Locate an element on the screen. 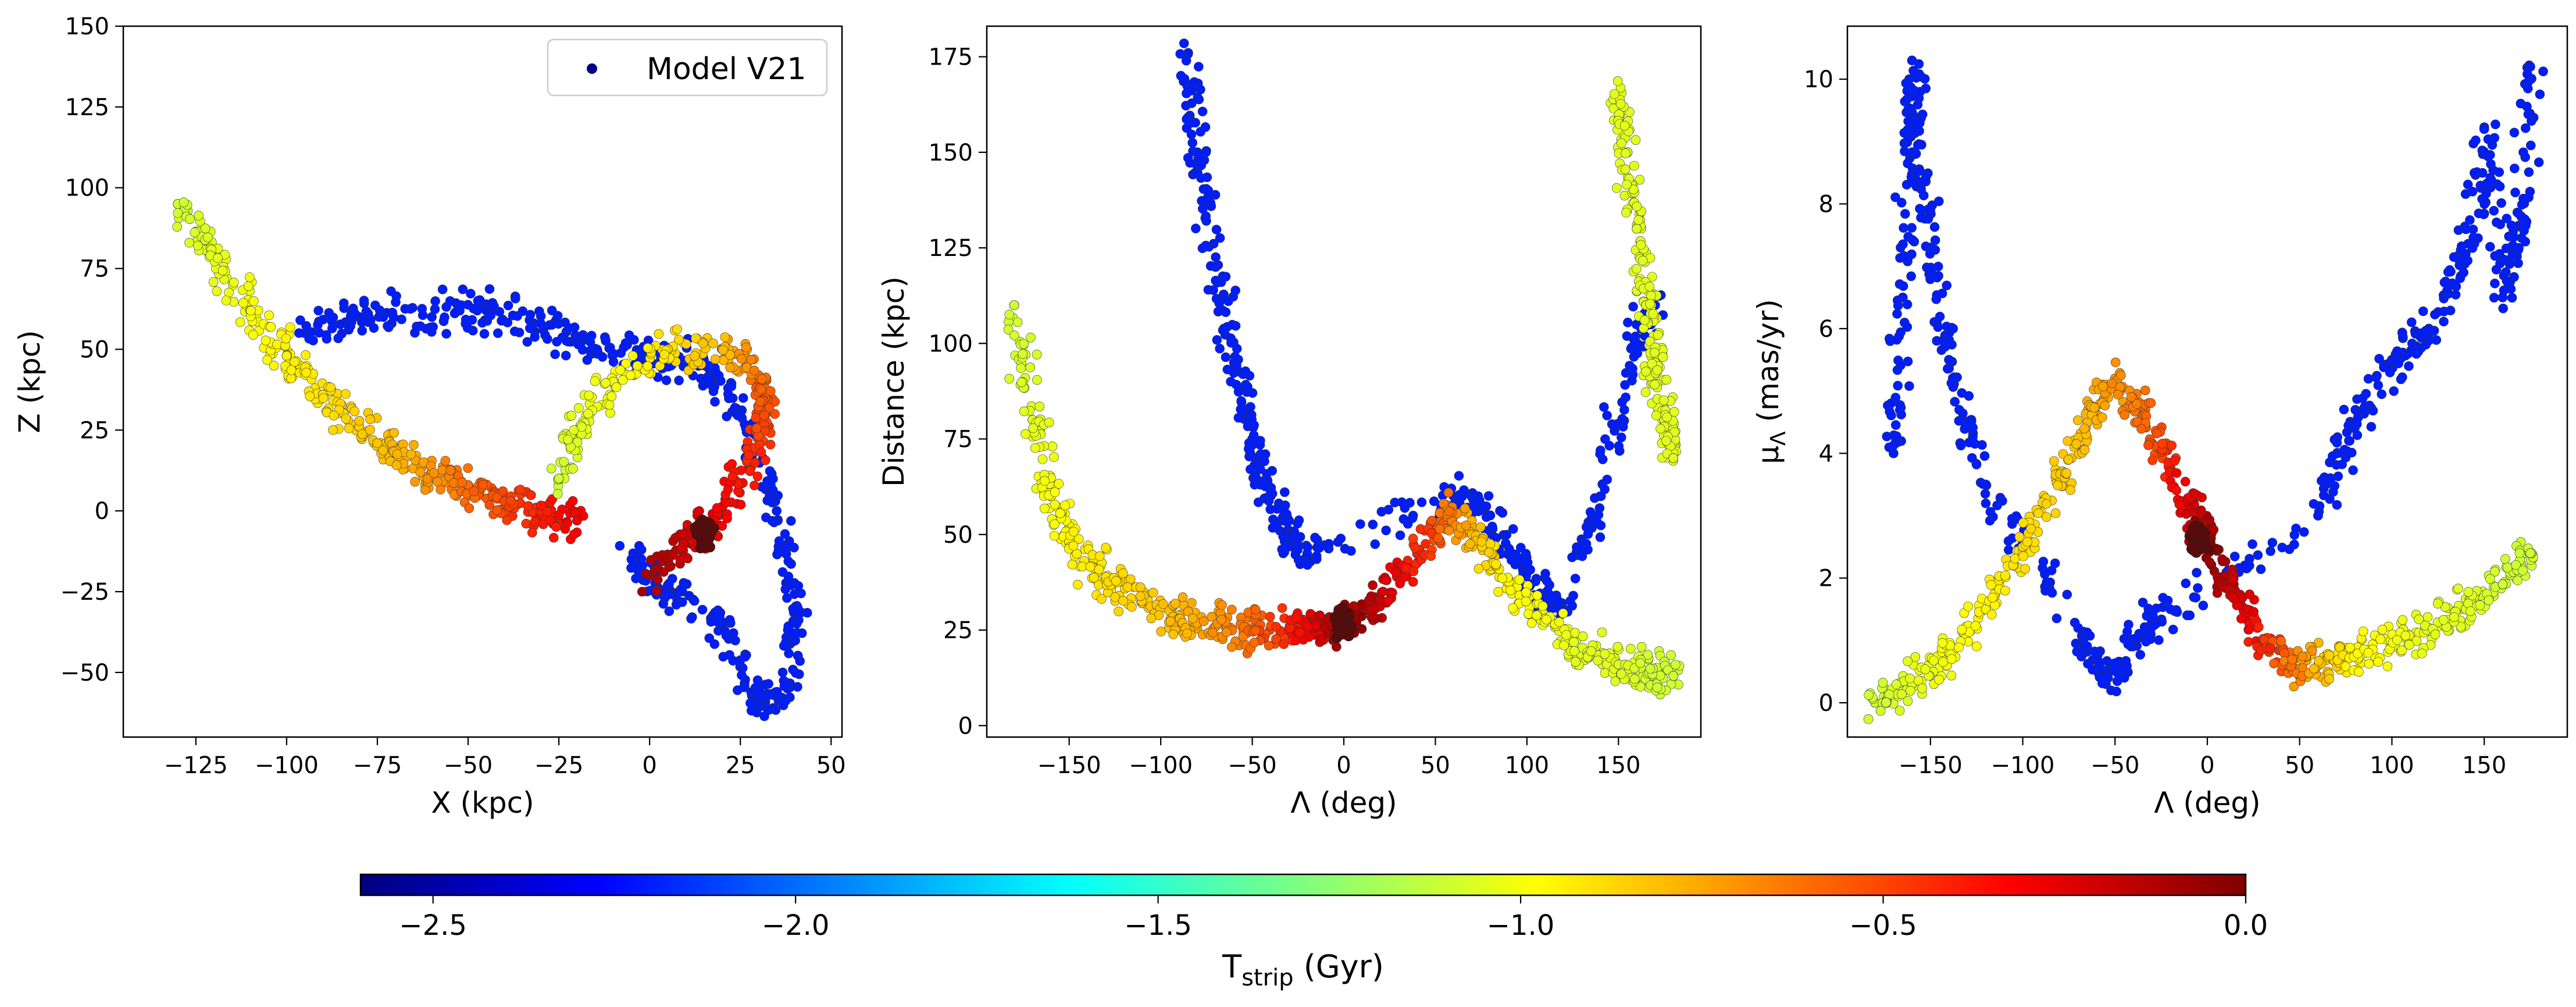 The width and height of the screenshot is (2576, 1007). legend-box is located at coordinates (688, 67).